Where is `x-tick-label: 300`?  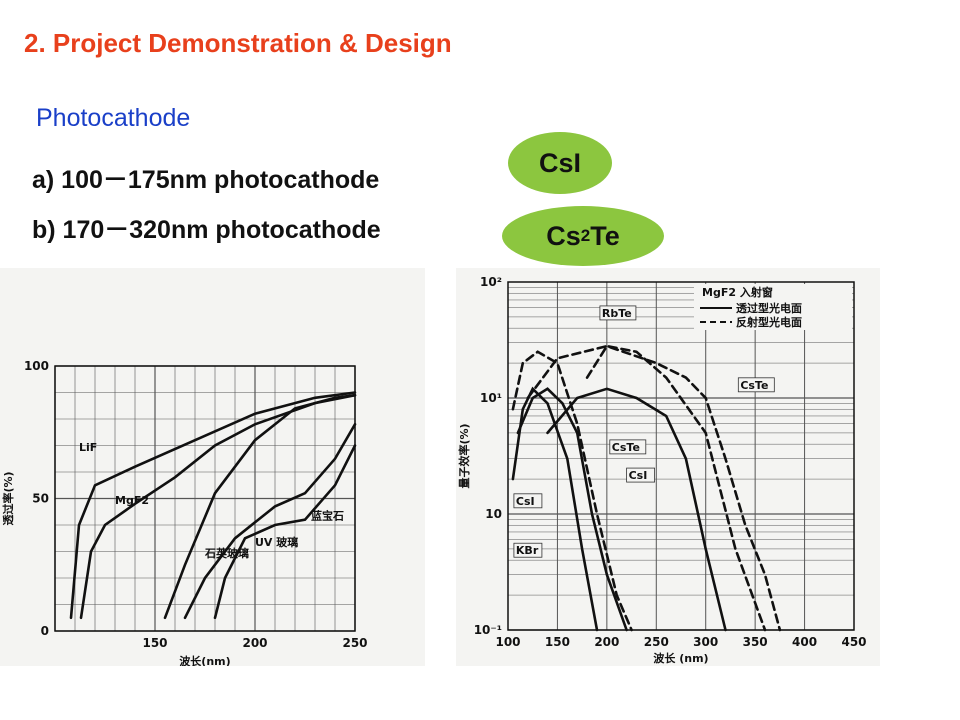 x-tick-label: 300 is located at coordinates (705, 642).